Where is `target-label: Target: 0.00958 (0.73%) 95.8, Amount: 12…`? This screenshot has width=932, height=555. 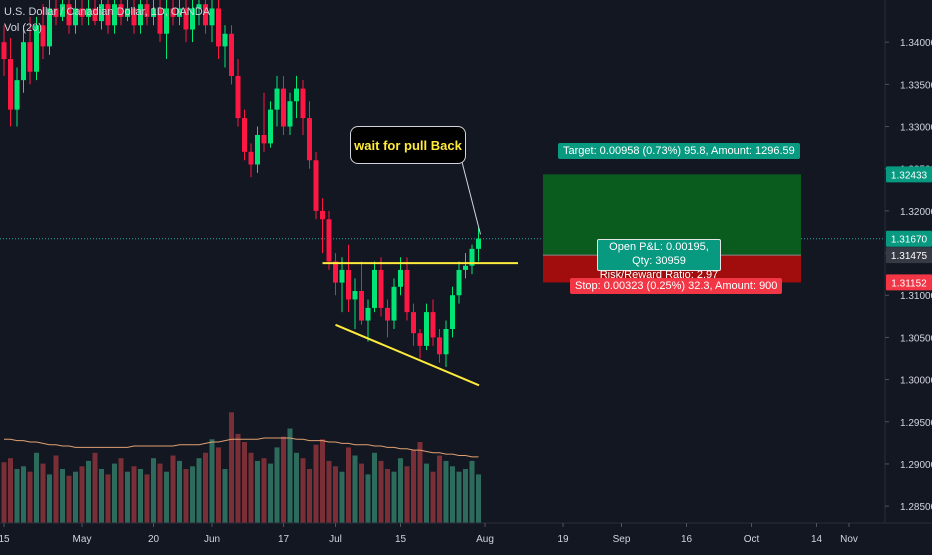 target-label: Target: 0.00958 (0.73%) 95.8, Amount: 12… is located at coordinates (679, 151).